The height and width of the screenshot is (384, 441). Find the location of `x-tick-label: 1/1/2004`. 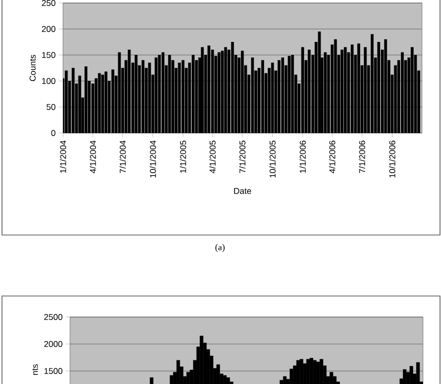

x-tick-label: 1/1/2004 is located at coordinates (63, 156).